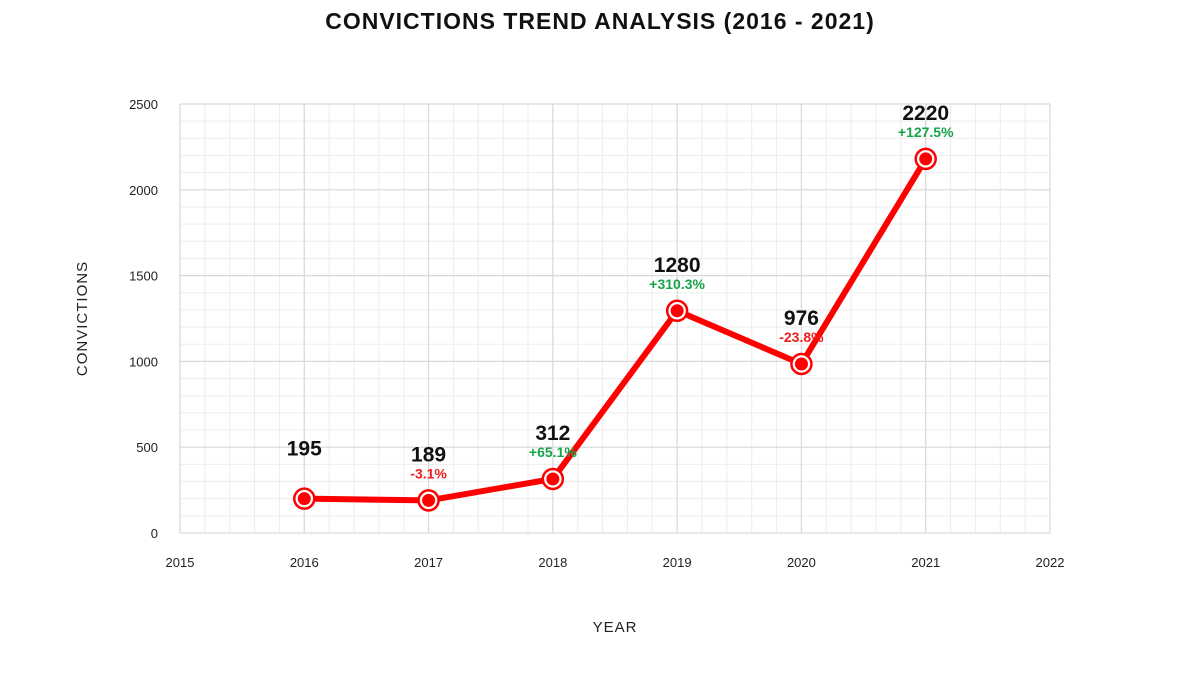 The width and height of the screenshot is (1200, 675). What do you see at coordinates (180, 562) in the screenshot?
I see `x-tick-label: 2015` at bounding box center [180, 562].